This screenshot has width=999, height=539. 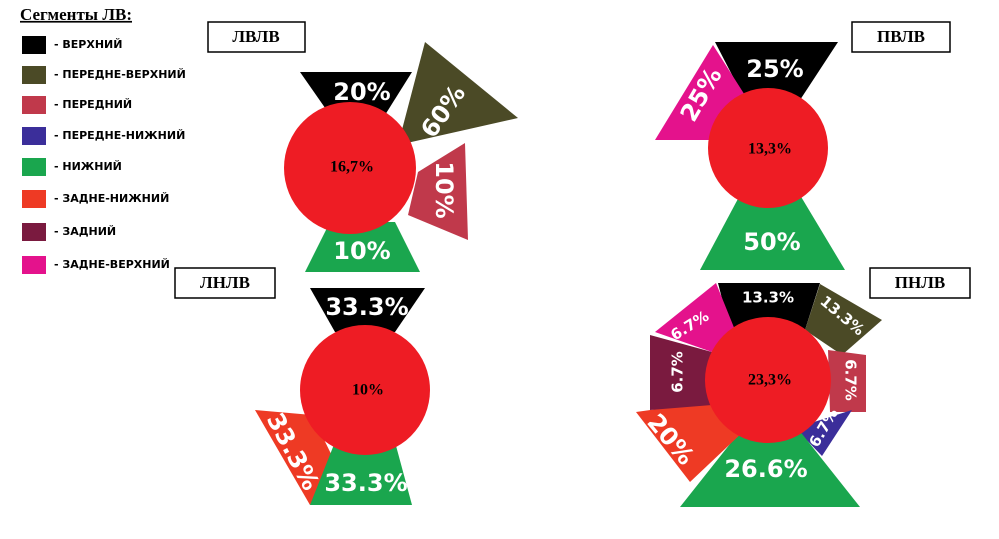 What do you see at coordinates (765, 469) in the screenshot?
I see `segment-label: 26.6%` at bounding box center [765, 469].